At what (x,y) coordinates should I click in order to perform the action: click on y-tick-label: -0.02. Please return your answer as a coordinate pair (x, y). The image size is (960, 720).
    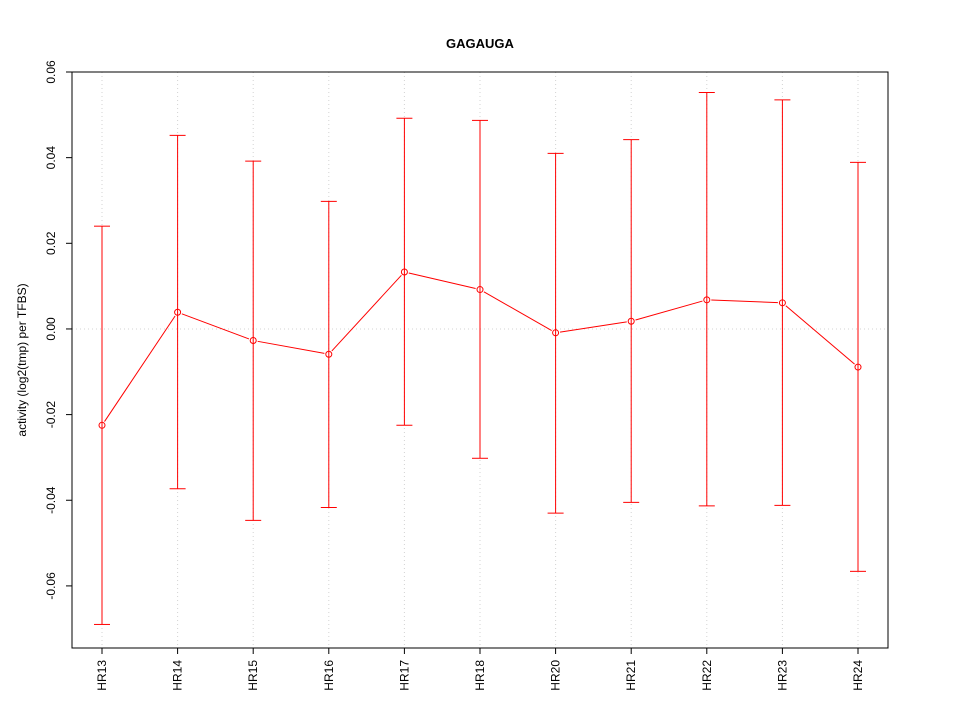
    Looking at the image, I should click on (51, 415).